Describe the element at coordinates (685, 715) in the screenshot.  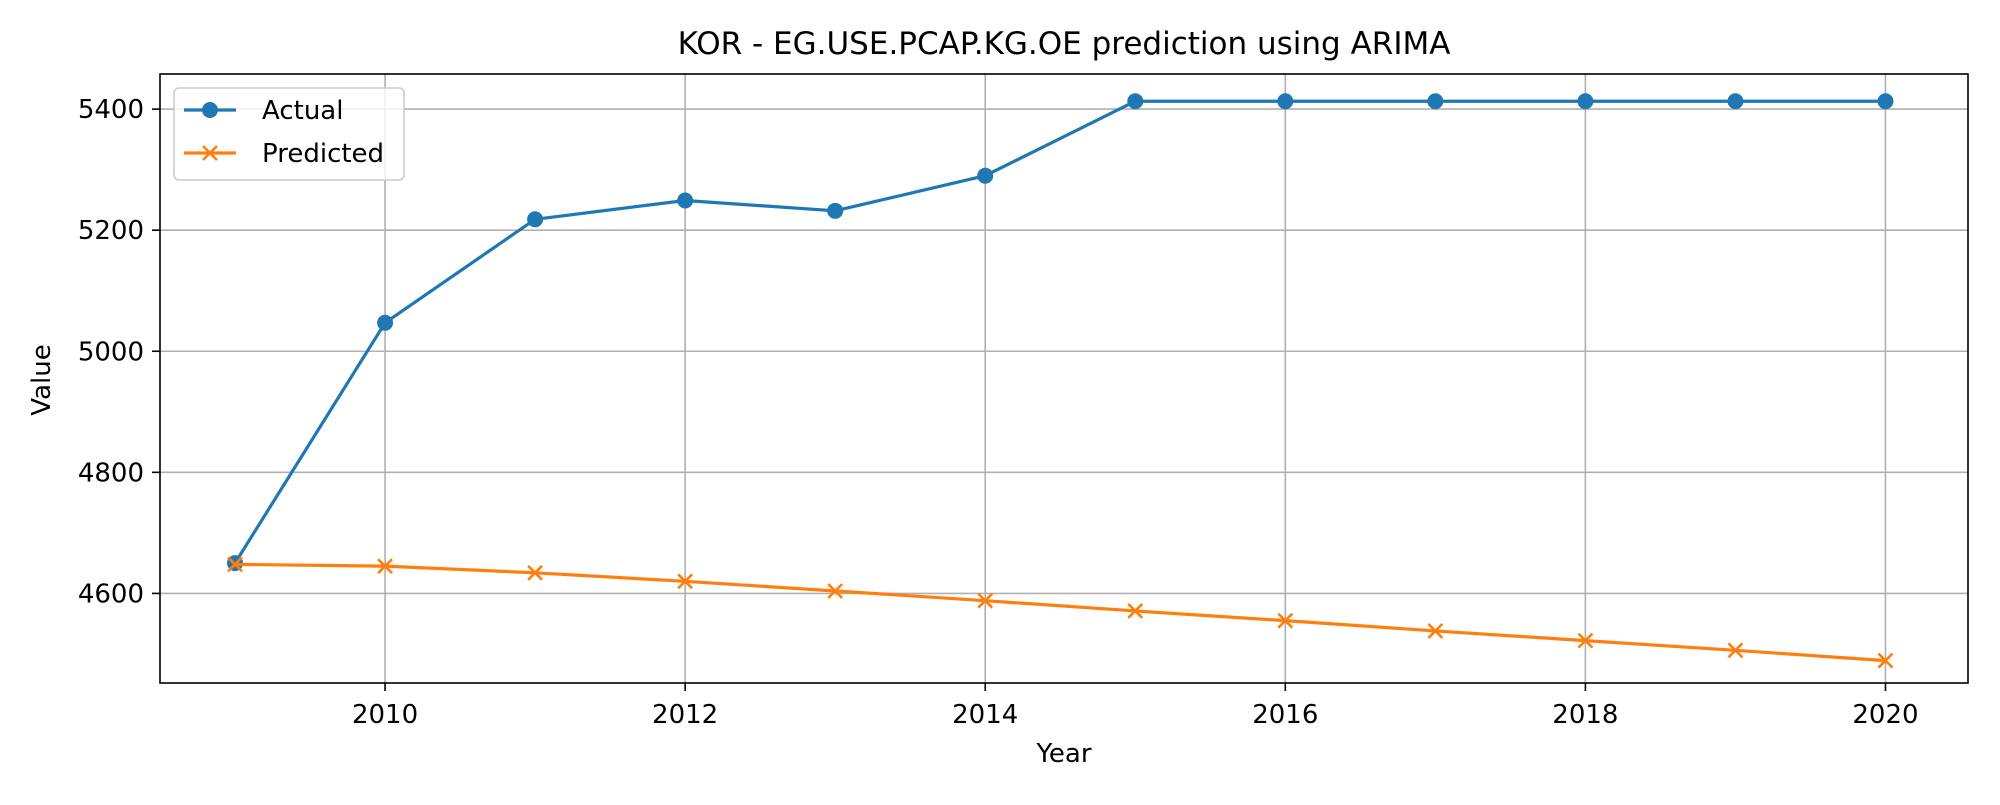
I see `x-tick-label: 2012` at that location.